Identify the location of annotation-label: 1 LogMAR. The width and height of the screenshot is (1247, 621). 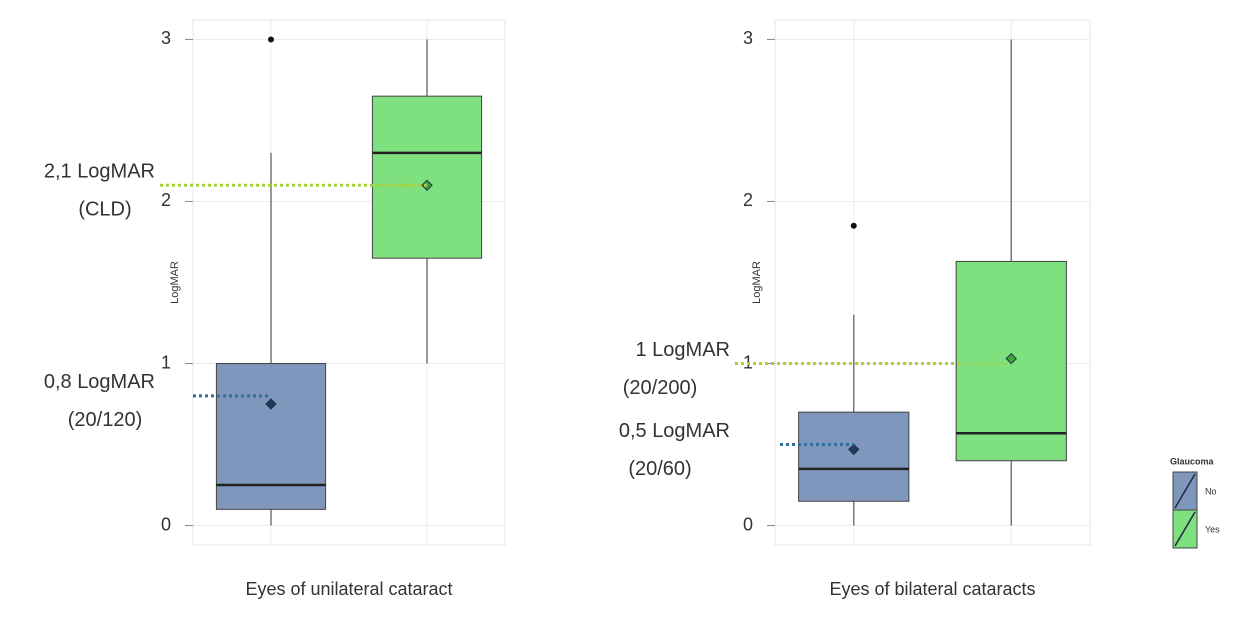
(683, 350).